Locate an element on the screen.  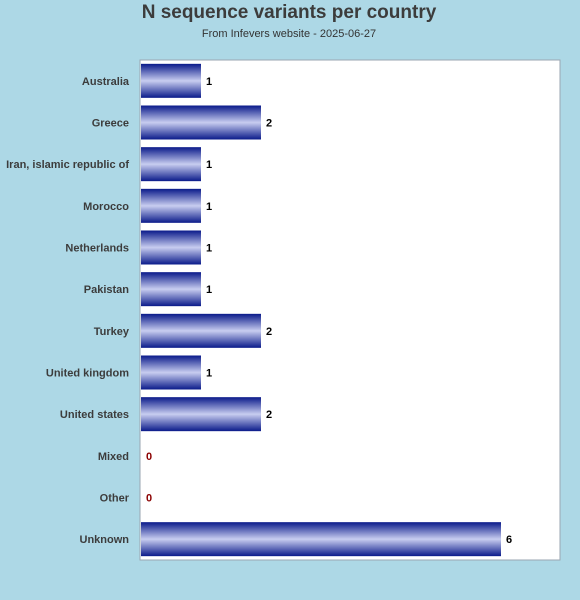
category-label: Pakistan is located at coordinates (107, 290).